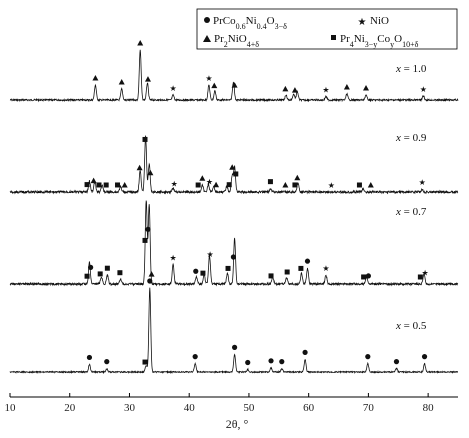 This screenshot has width=469, height=438. I want to click on legend-item-rp1: Pr2NiO4+δ, so click(231, 41).